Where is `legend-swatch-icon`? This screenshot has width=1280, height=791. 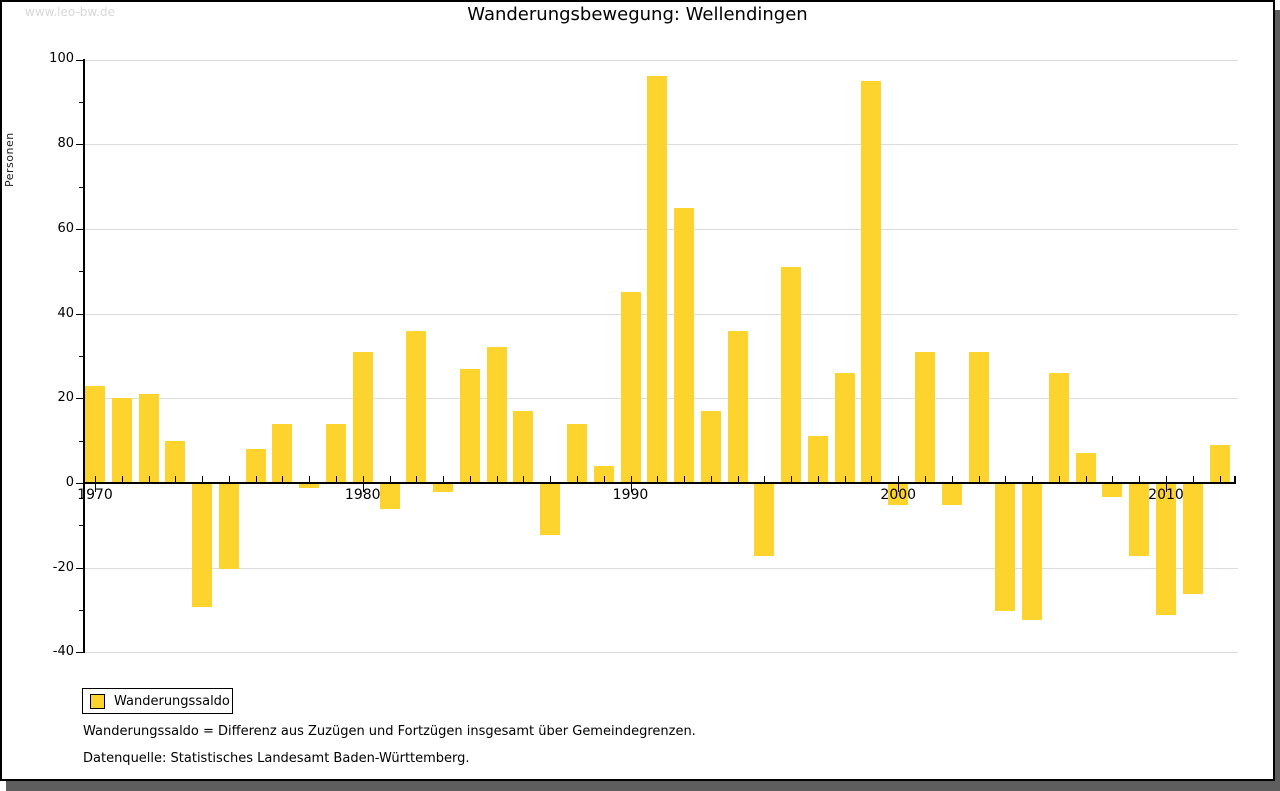
legend-swatch-icon is located at coordinates (97, 701).